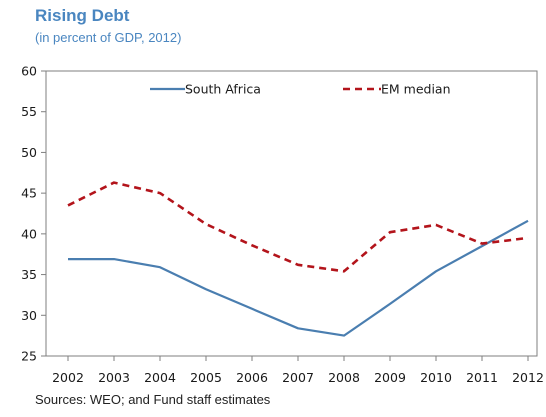 Image resolution: width=546 pixels, height=417 pixels. Describe the element at coordinates (482, 377) in the screenshot. I see `x-tick-label: 2011` at that location.